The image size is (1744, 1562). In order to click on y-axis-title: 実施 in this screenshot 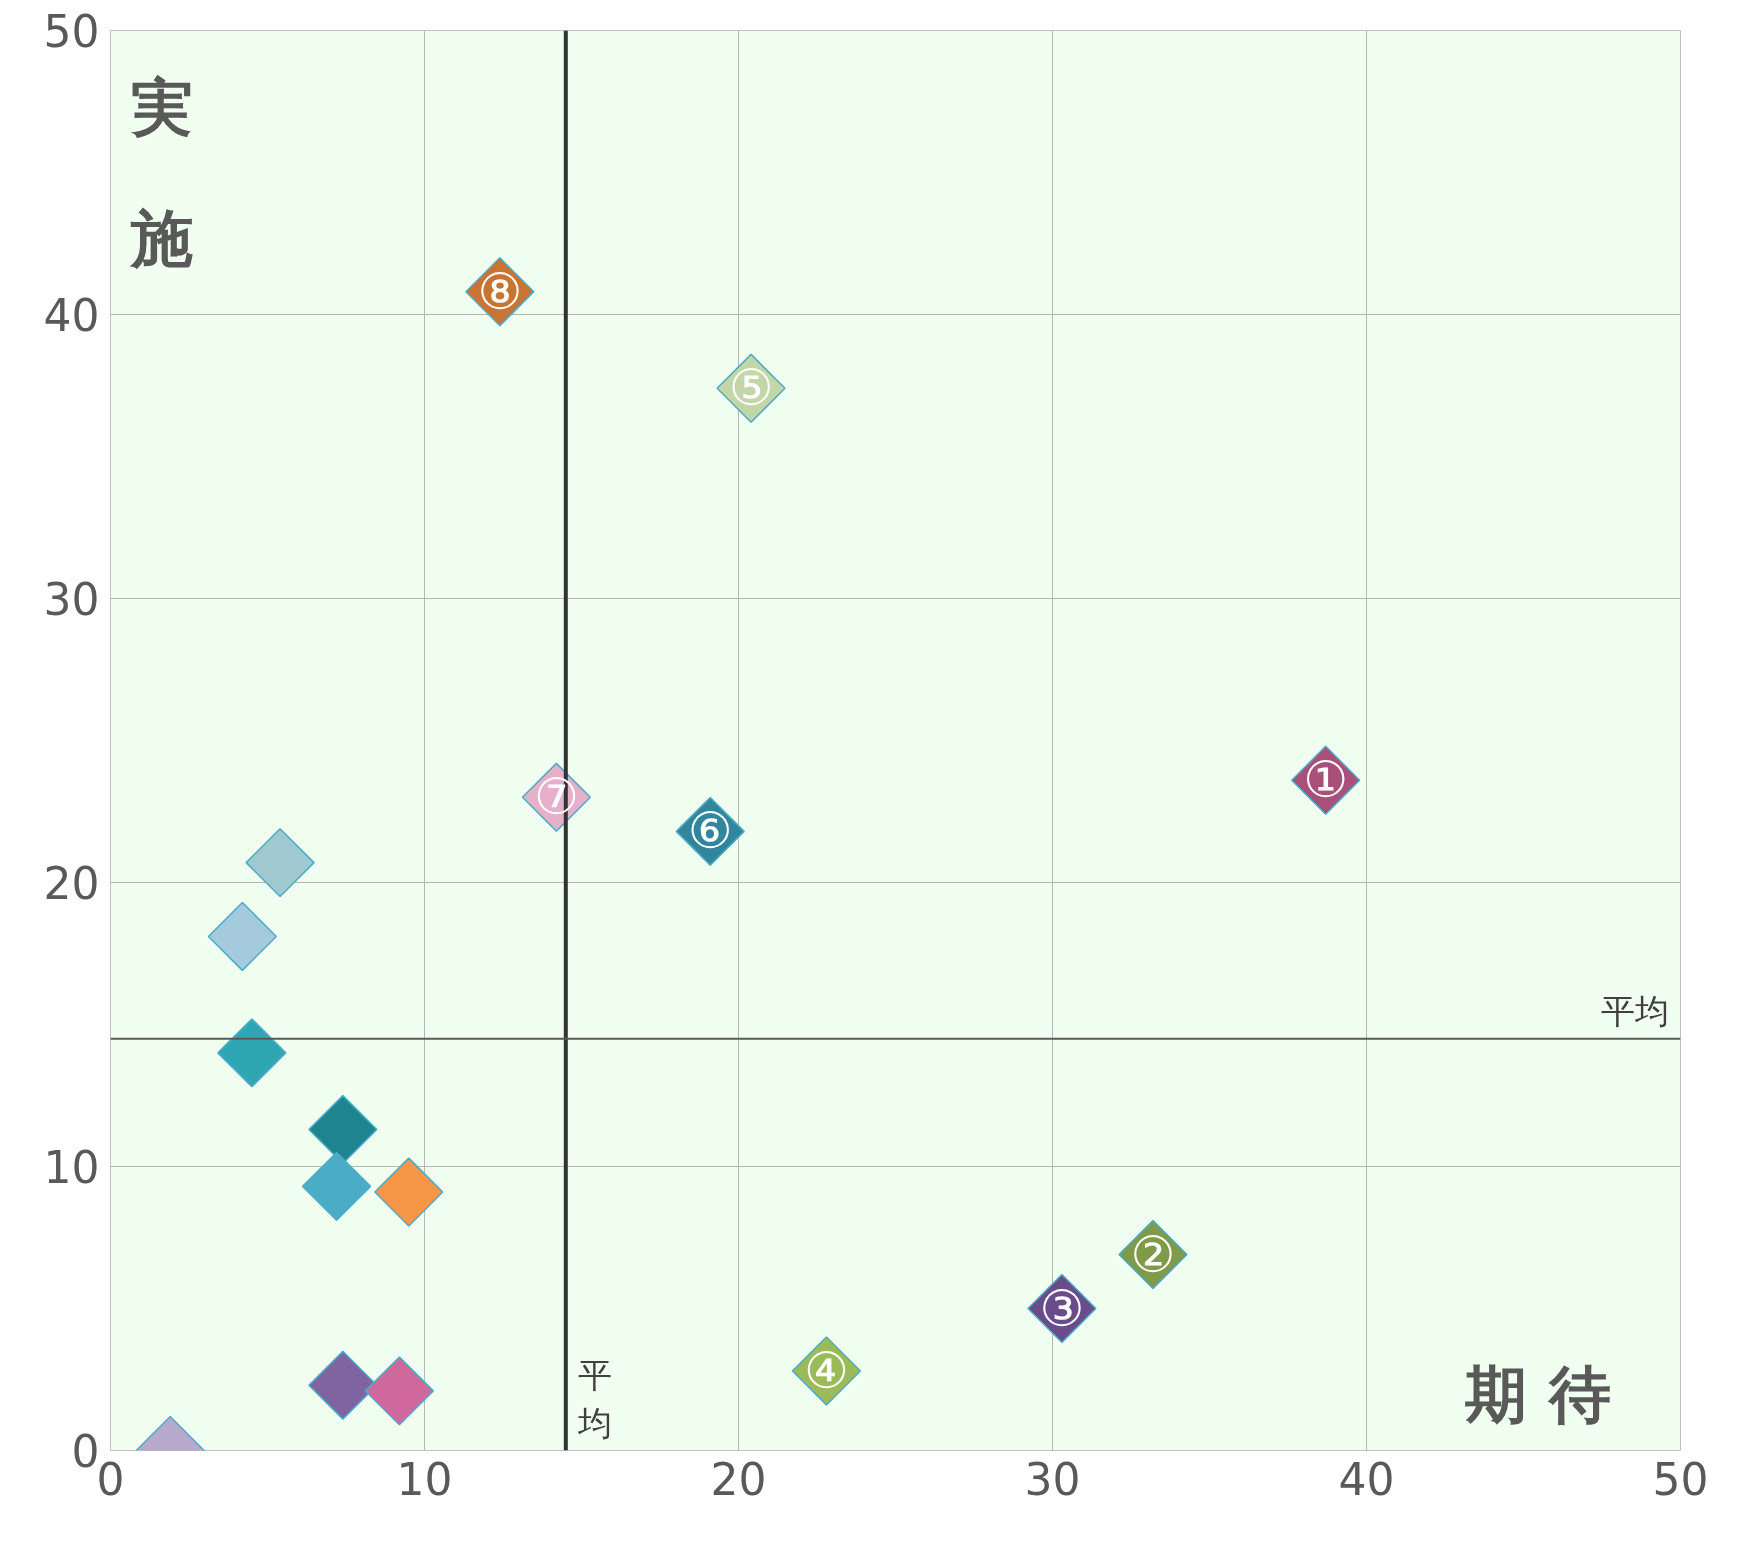, I will do `click(160, 172)`.